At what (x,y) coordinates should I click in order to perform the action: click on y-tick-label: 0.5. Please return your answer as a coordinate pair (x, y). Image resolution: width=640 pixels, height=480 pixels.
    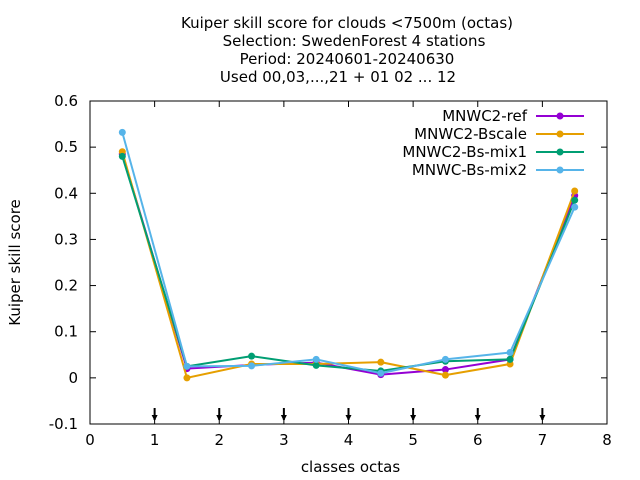
    Looking at the image, I should click on (66, 147).